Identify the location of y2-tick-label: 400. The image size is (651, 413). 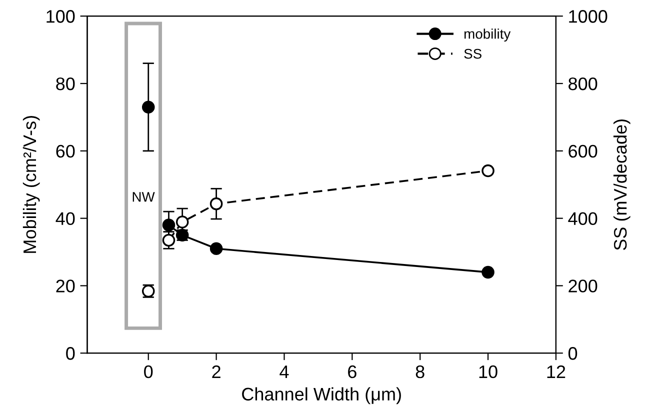
(583, 219).